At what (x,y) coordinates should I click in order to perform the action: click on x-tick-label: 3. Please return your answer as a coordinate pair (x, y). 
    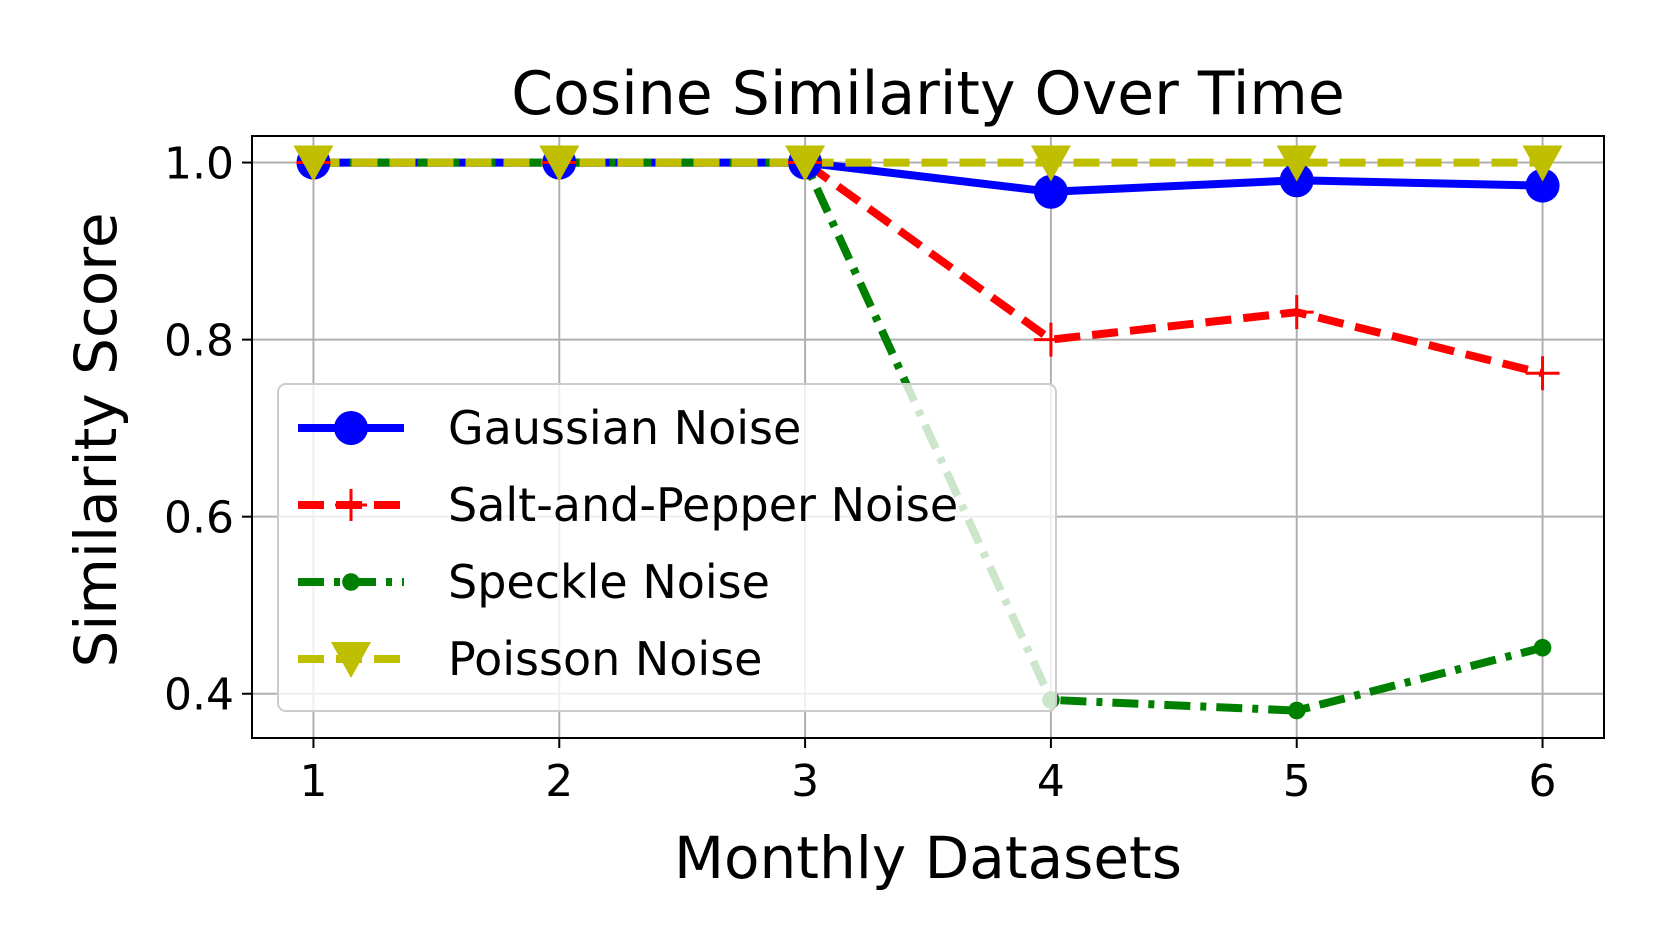
    Looking at the image, I should click on (805, 781).